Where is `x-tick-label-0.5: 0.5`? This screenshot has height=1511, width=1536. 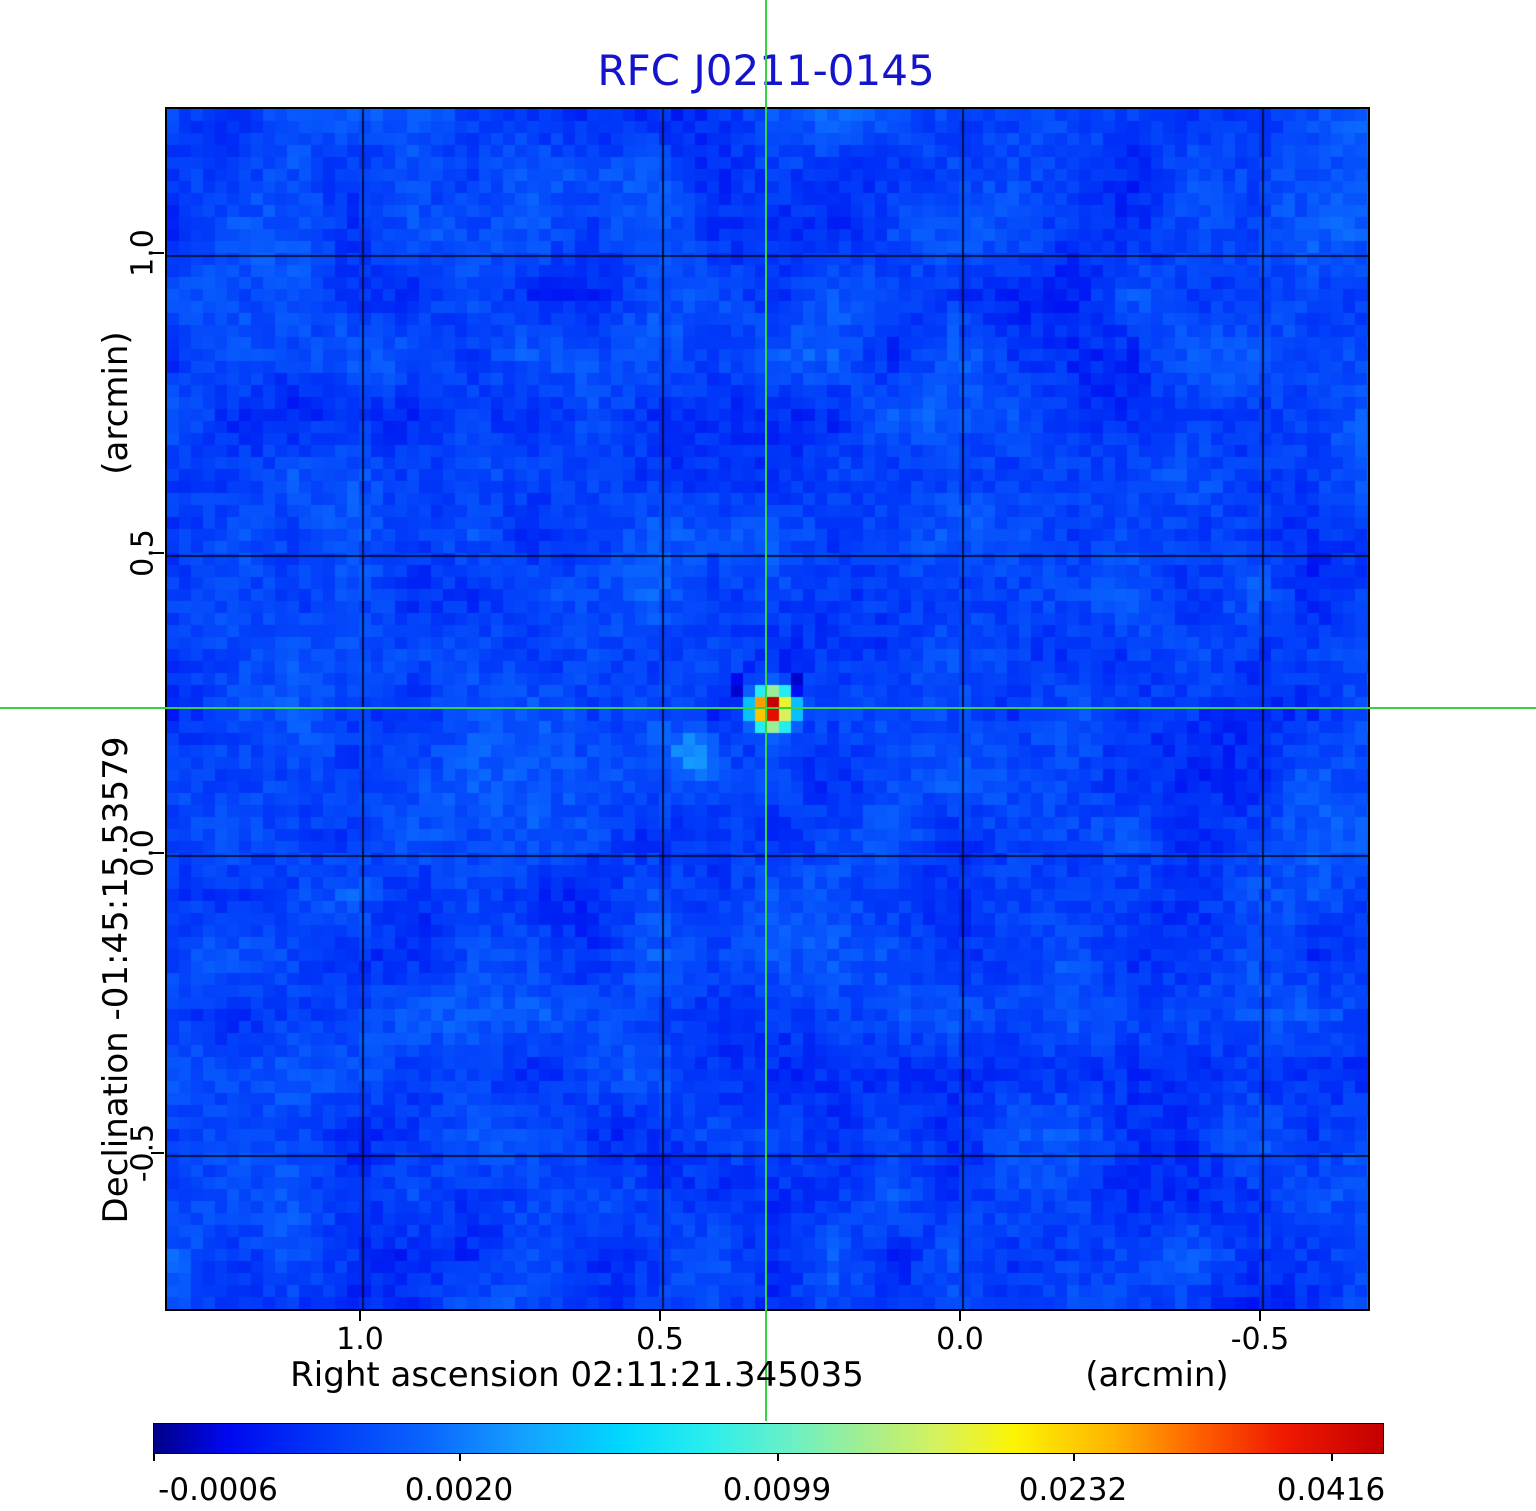
x-tick-label-0.5: 0.5 is located at coordinates (660, 1339).